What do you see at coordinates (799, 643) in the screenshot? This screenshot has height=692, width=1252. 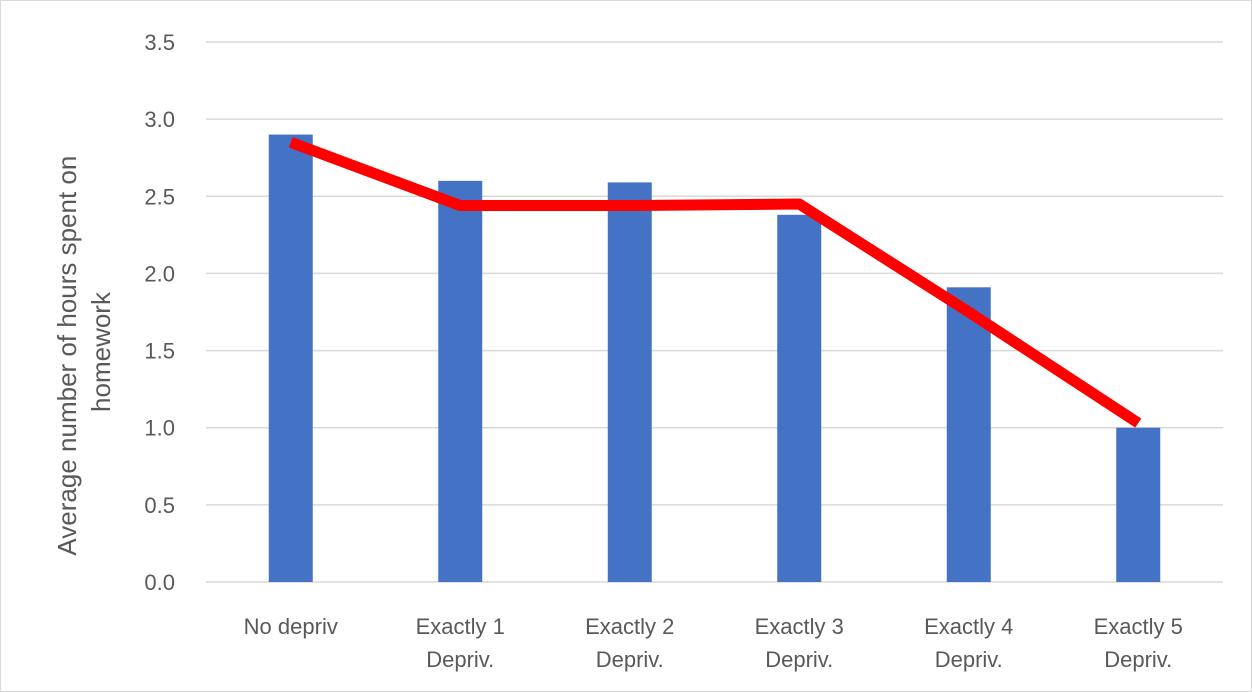 I see `x-tick-label: Exactly 3 Depriv.` at bounding box center [799, 643].